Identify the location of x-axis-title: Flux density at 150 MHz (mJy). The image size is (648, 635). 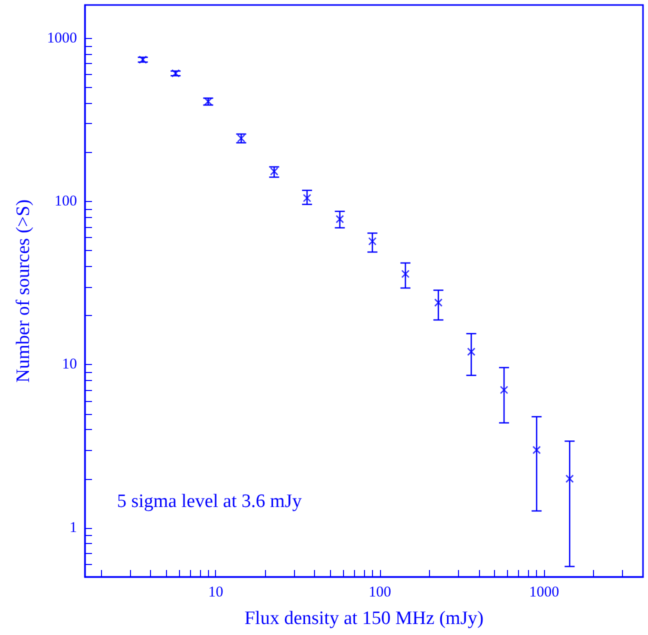
(364, 618).